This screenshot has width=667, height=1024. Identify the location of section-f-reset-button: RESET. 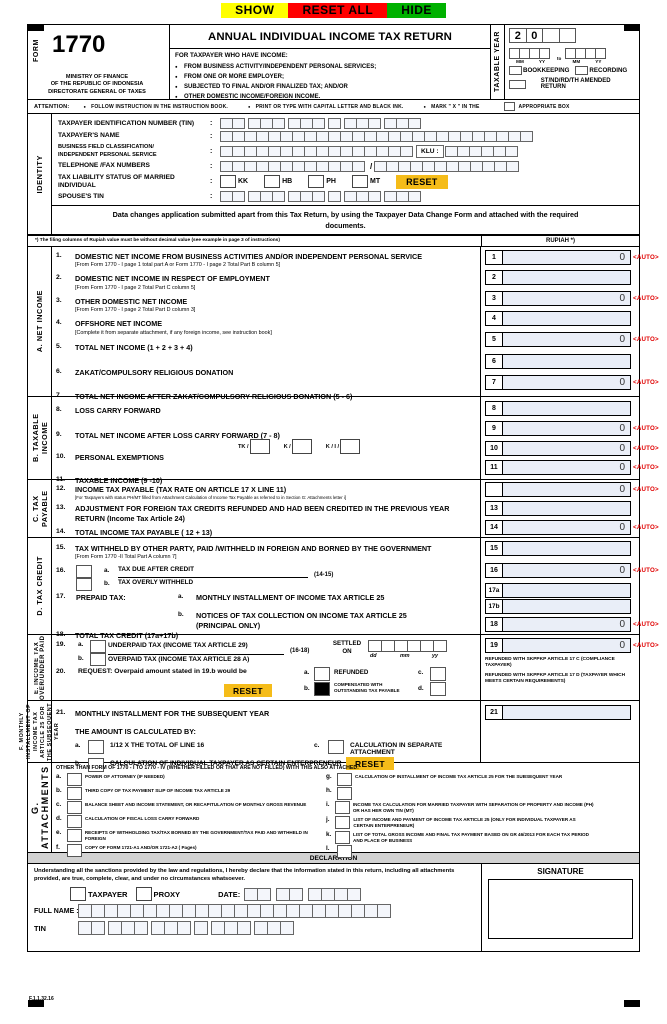
(370, 764).